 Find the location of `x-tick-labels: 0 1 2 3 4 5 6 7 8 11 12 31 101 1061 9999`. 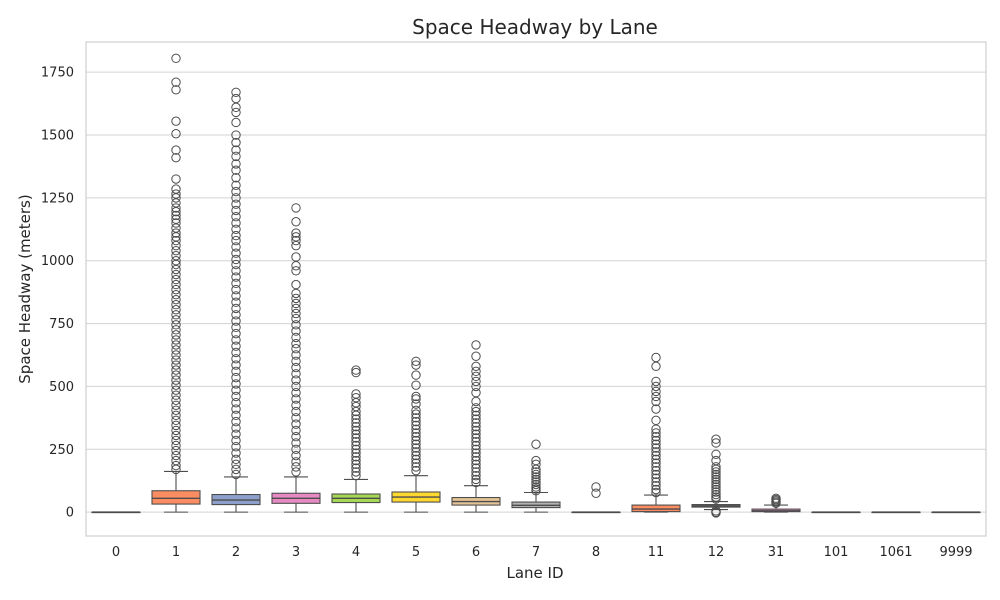

x-tick-labels: 0 1 2 3 4 5 6 7 8 11 12 31 101 1061 9999 is located at coordinates (542, 552).